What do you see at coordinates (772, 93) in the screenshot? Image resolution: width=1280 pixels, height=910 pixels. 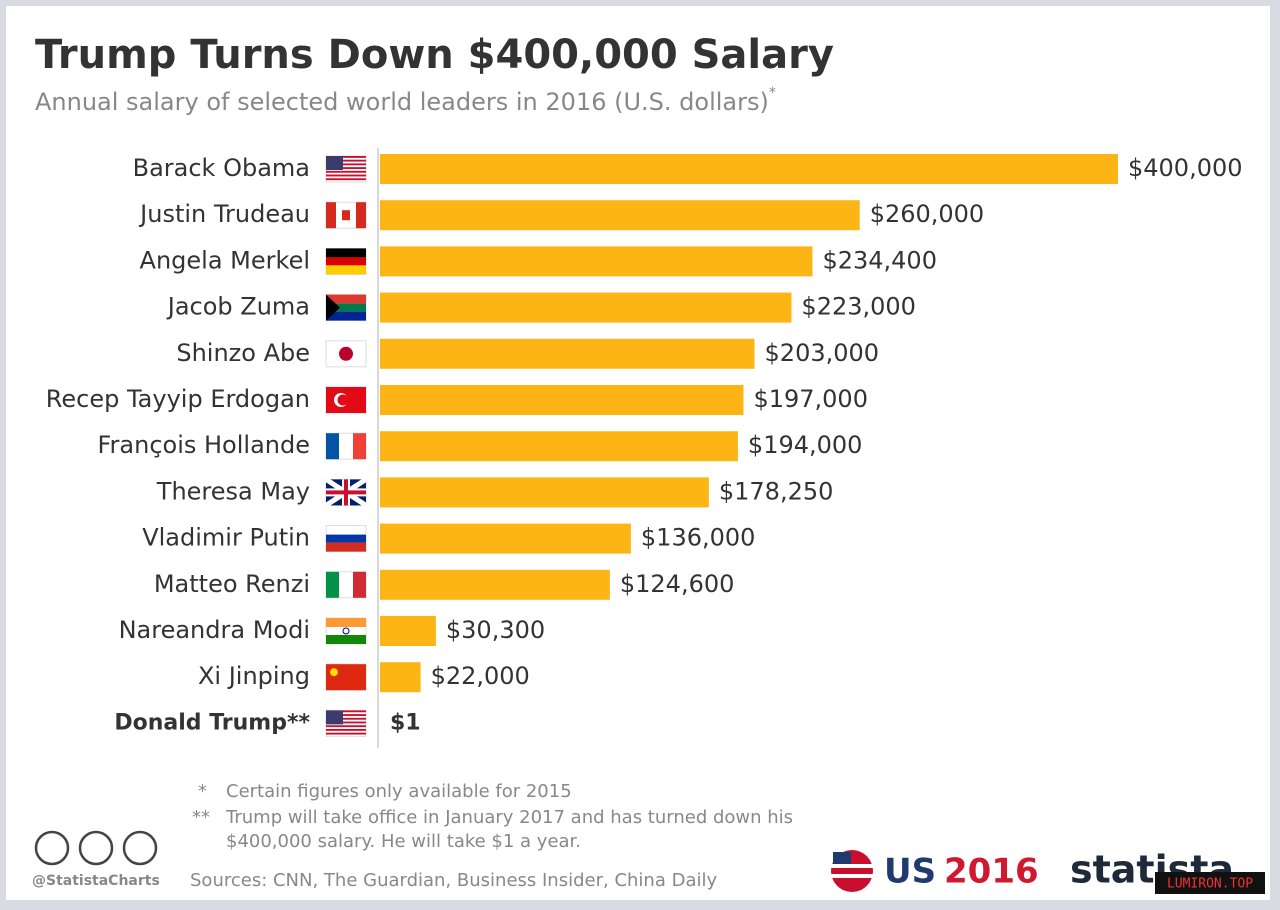 I see `subtitle-mark: *` at bounding box center [772, 93].